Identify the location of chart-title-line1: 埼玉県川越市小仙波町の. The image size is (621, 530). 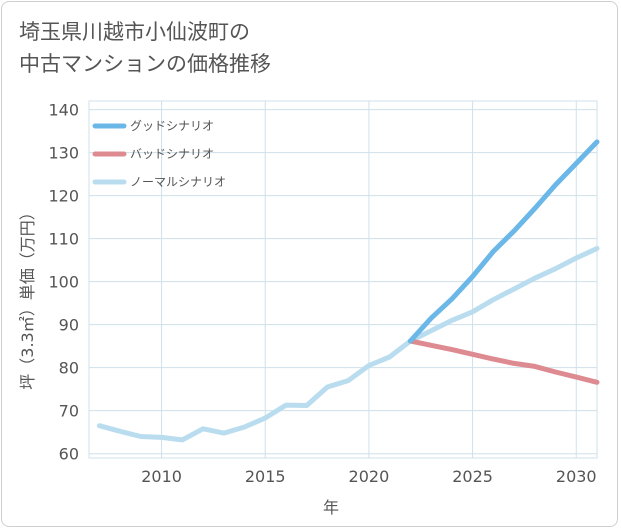
(134, 32).